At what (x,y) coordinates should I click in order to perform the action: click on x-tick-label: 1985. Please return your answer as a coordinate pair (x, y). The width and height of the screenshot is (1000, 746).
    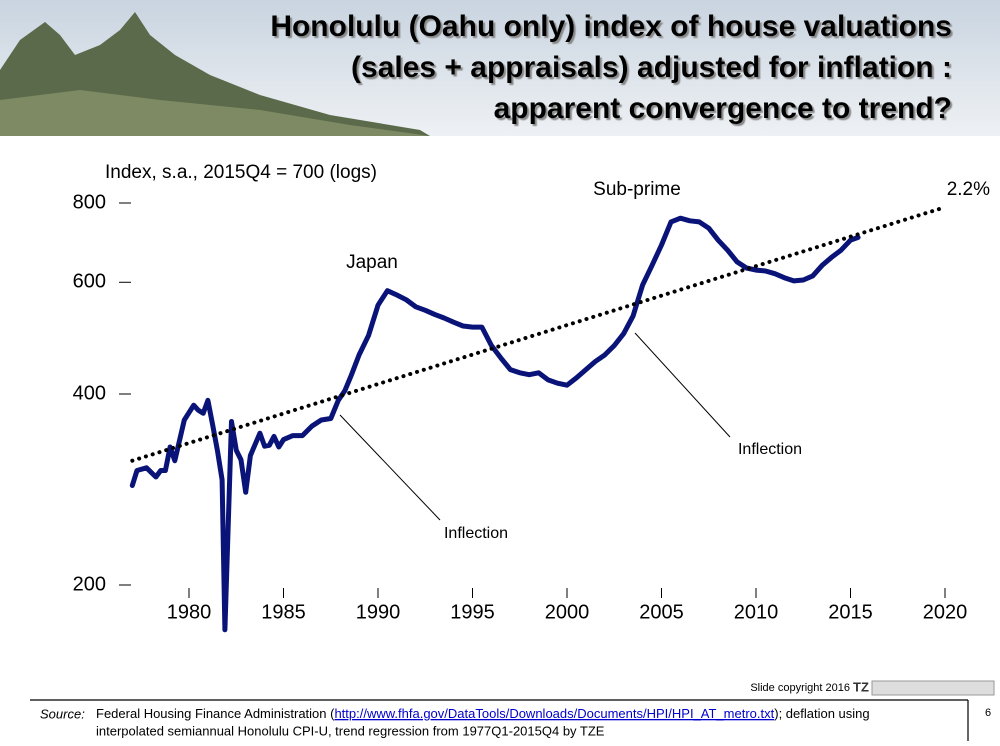
    Looking at the image, I should click on (283, 612).